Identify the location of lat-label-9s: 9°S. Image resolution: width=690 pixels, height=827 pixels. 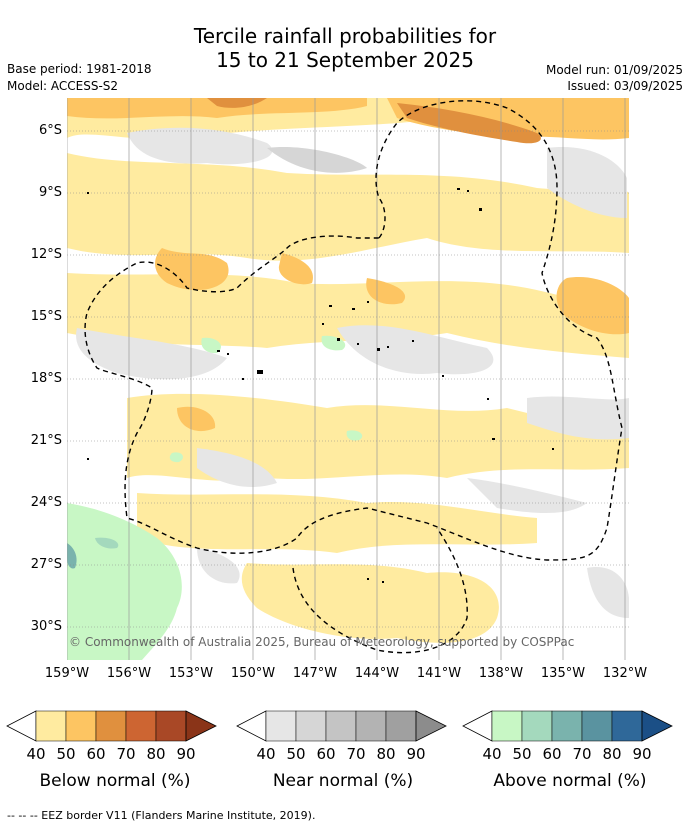
(50, 192).